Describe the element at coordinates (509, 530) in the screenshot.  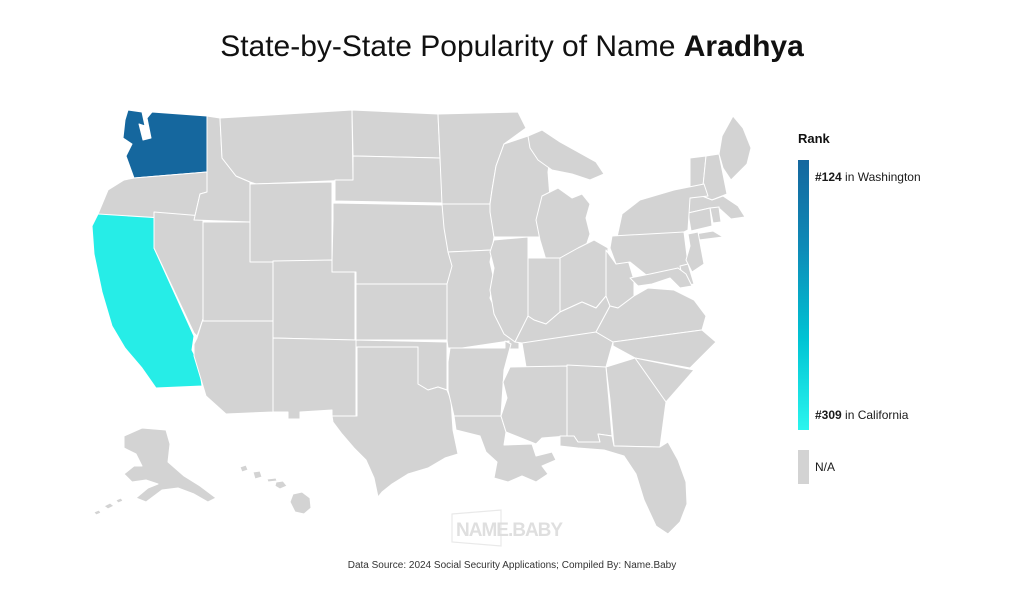
I see `watermark-text: NAME.BABY` at that location.